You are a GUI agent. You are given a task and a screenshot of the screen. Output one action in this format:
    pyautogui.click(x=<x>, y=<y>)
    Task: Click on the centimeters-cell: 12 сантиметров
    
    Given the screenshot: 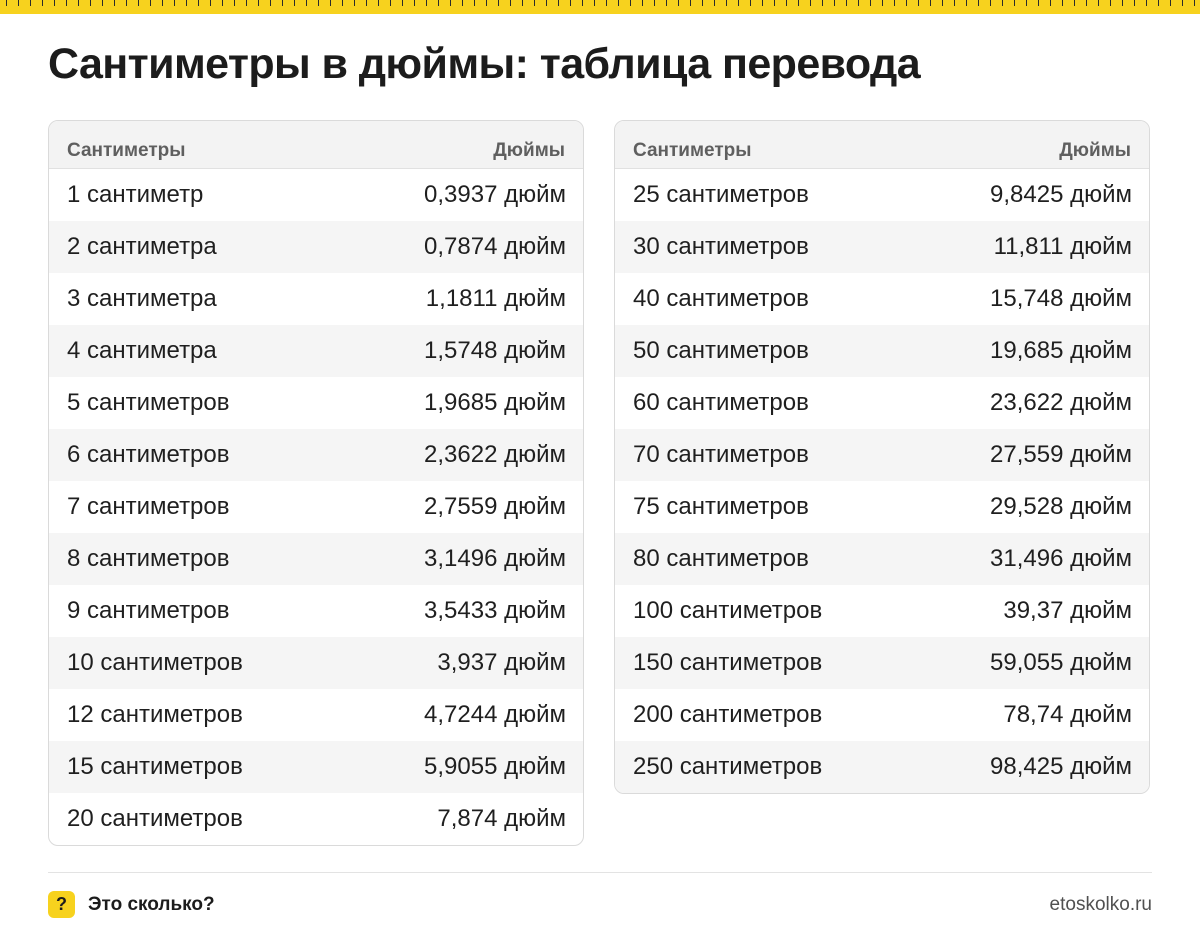 What is the action you would take?
    pyautogui.click(x=155, y=714)
    